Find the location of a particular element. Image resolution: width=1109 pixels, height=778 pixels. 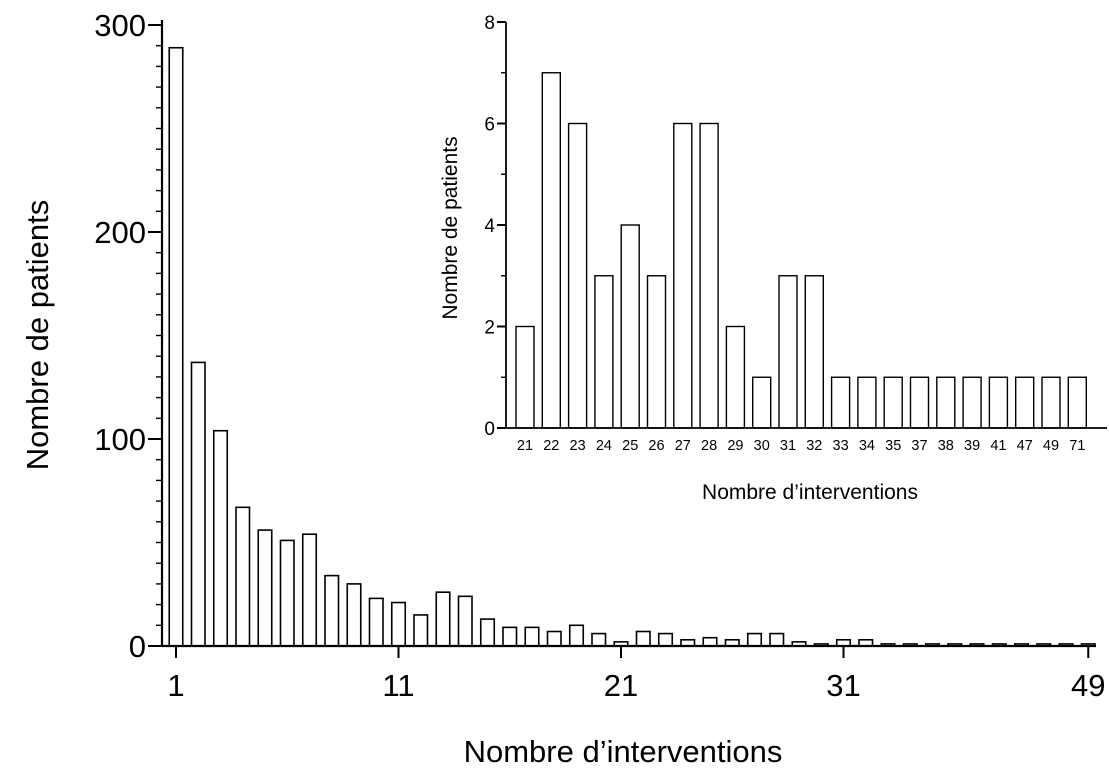

inset-x-tick-label: 49 is located at coordinates (1051, 446).